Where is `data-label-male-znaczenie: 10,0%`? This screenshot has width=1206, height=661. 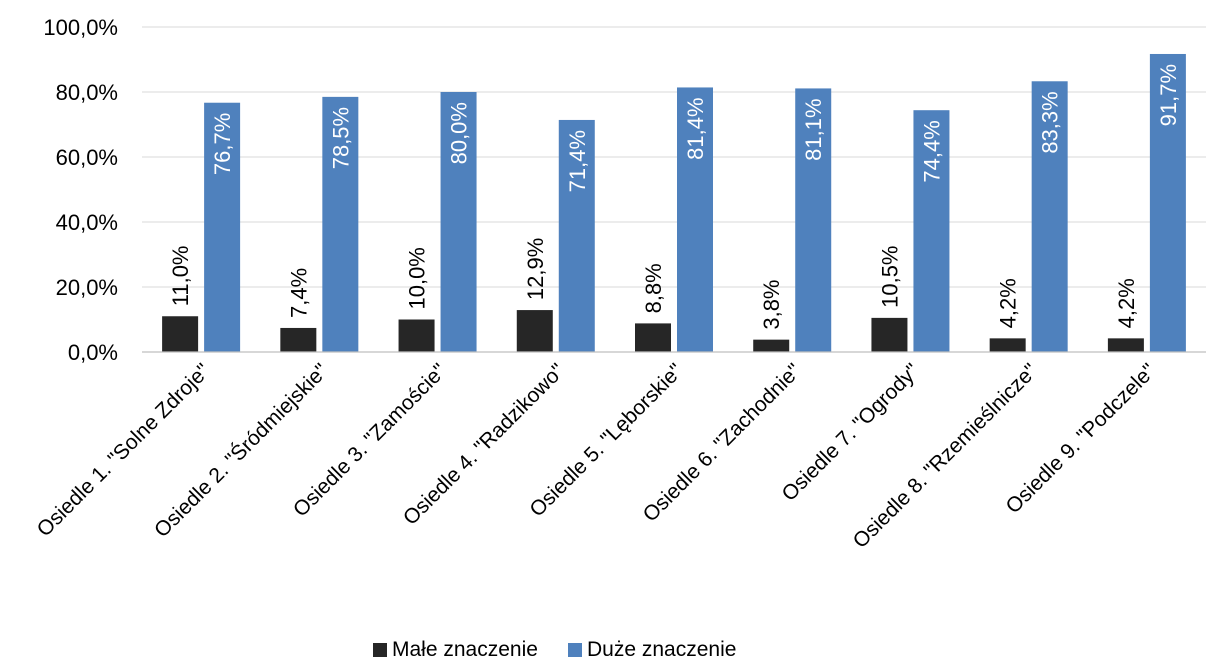
data-label-male-znaczenie: 10,0% is located at coordinates (417, 278).